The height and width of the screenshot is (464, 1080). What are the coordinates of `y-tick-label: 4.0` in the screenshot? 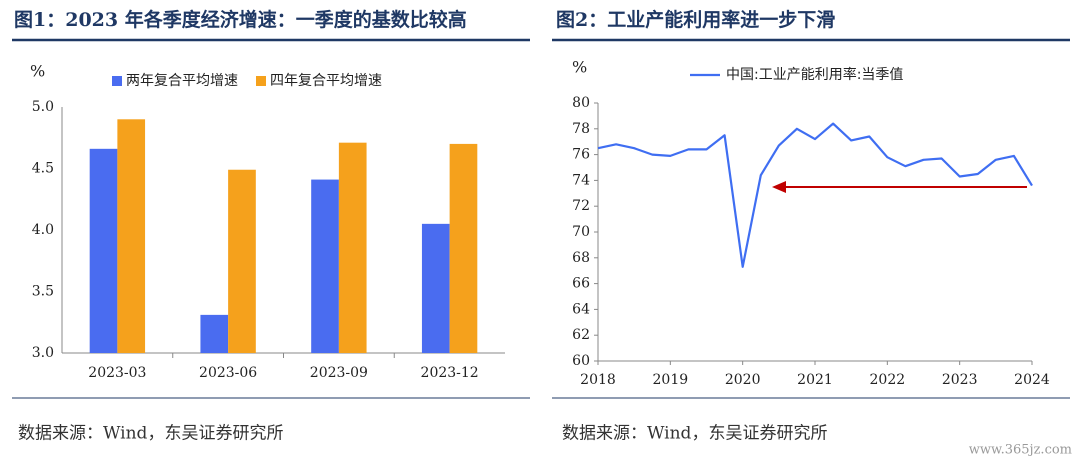 It's located at (43, 230).